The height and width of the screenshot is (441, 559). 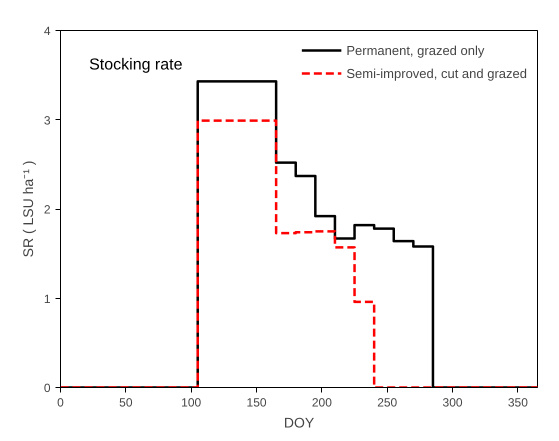 What do you see at coordinates (191, 403) in the screenshot?
I see `x-tick-label: 100` at bounding box center [191, 403].